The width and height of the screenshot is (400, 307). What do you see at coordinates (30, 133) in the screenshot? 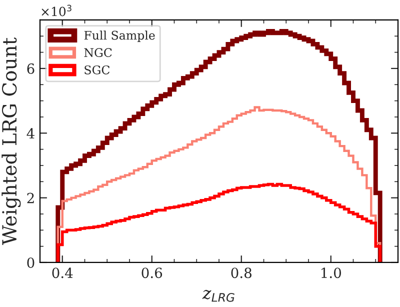
I see `y-tick-label: 4` at bounding box center [30, 133].